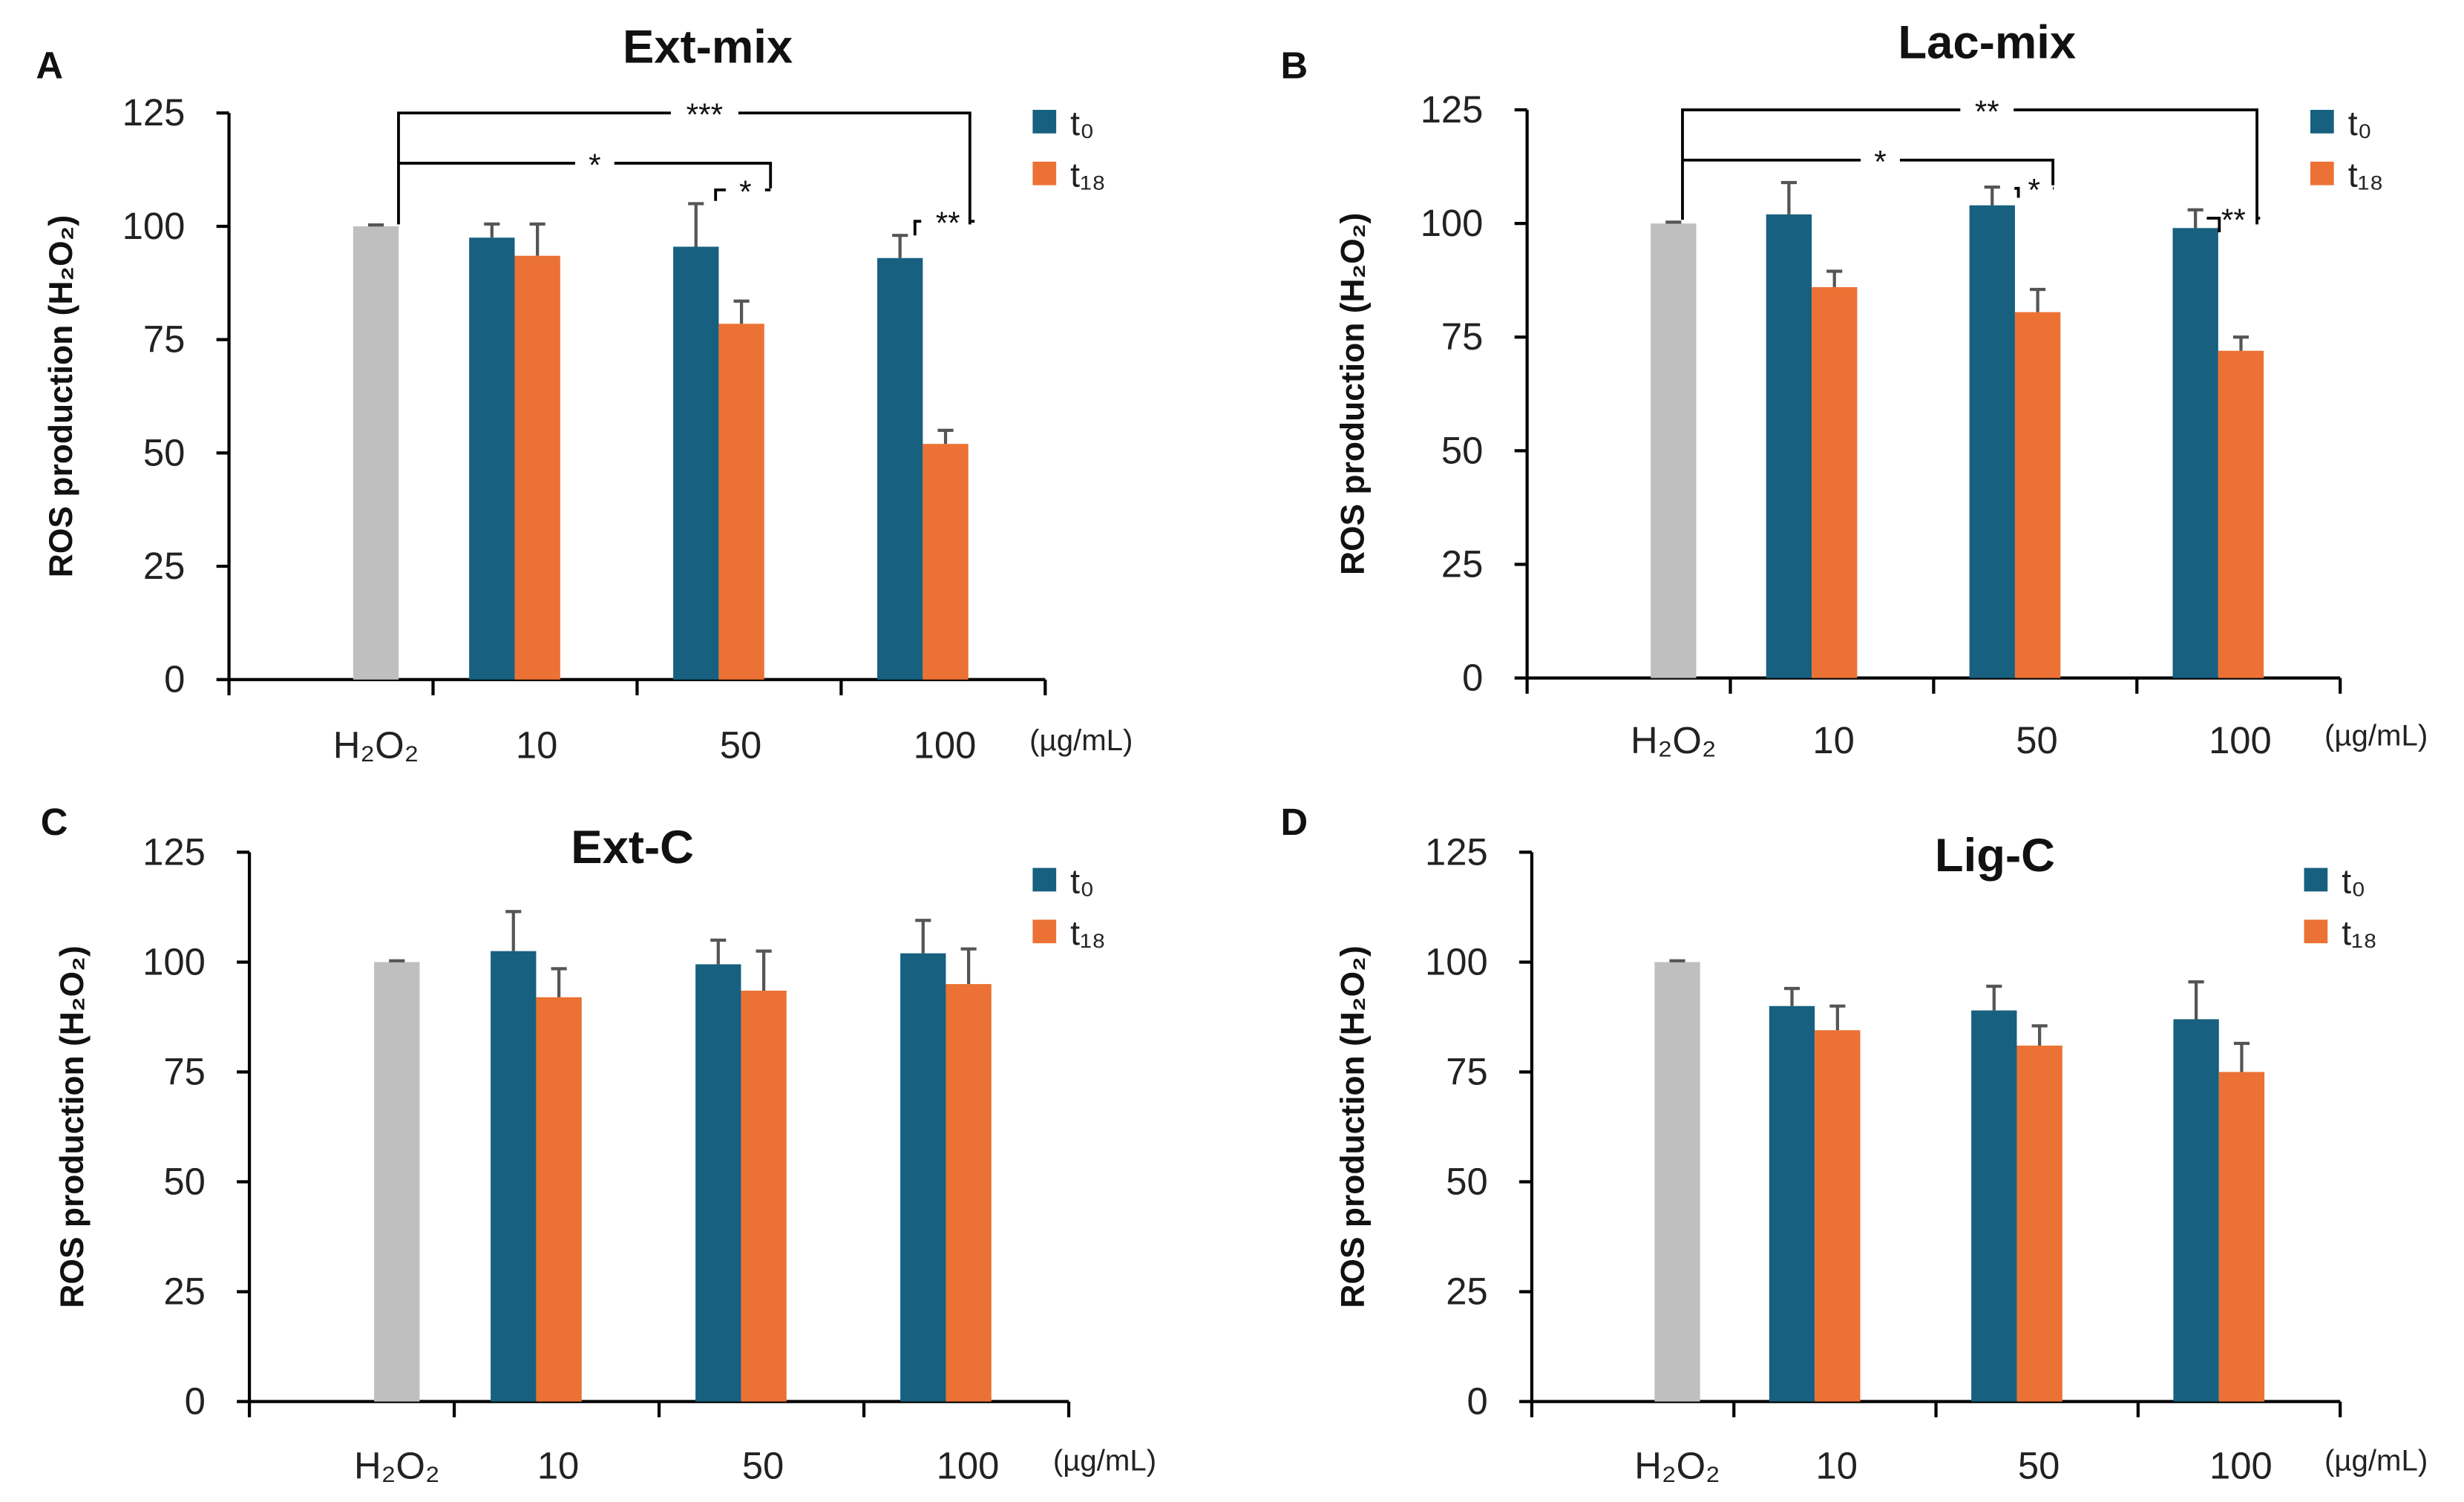 The image size is (2464, 1502). I want to click on panel-letter: A, so click(49, 66).